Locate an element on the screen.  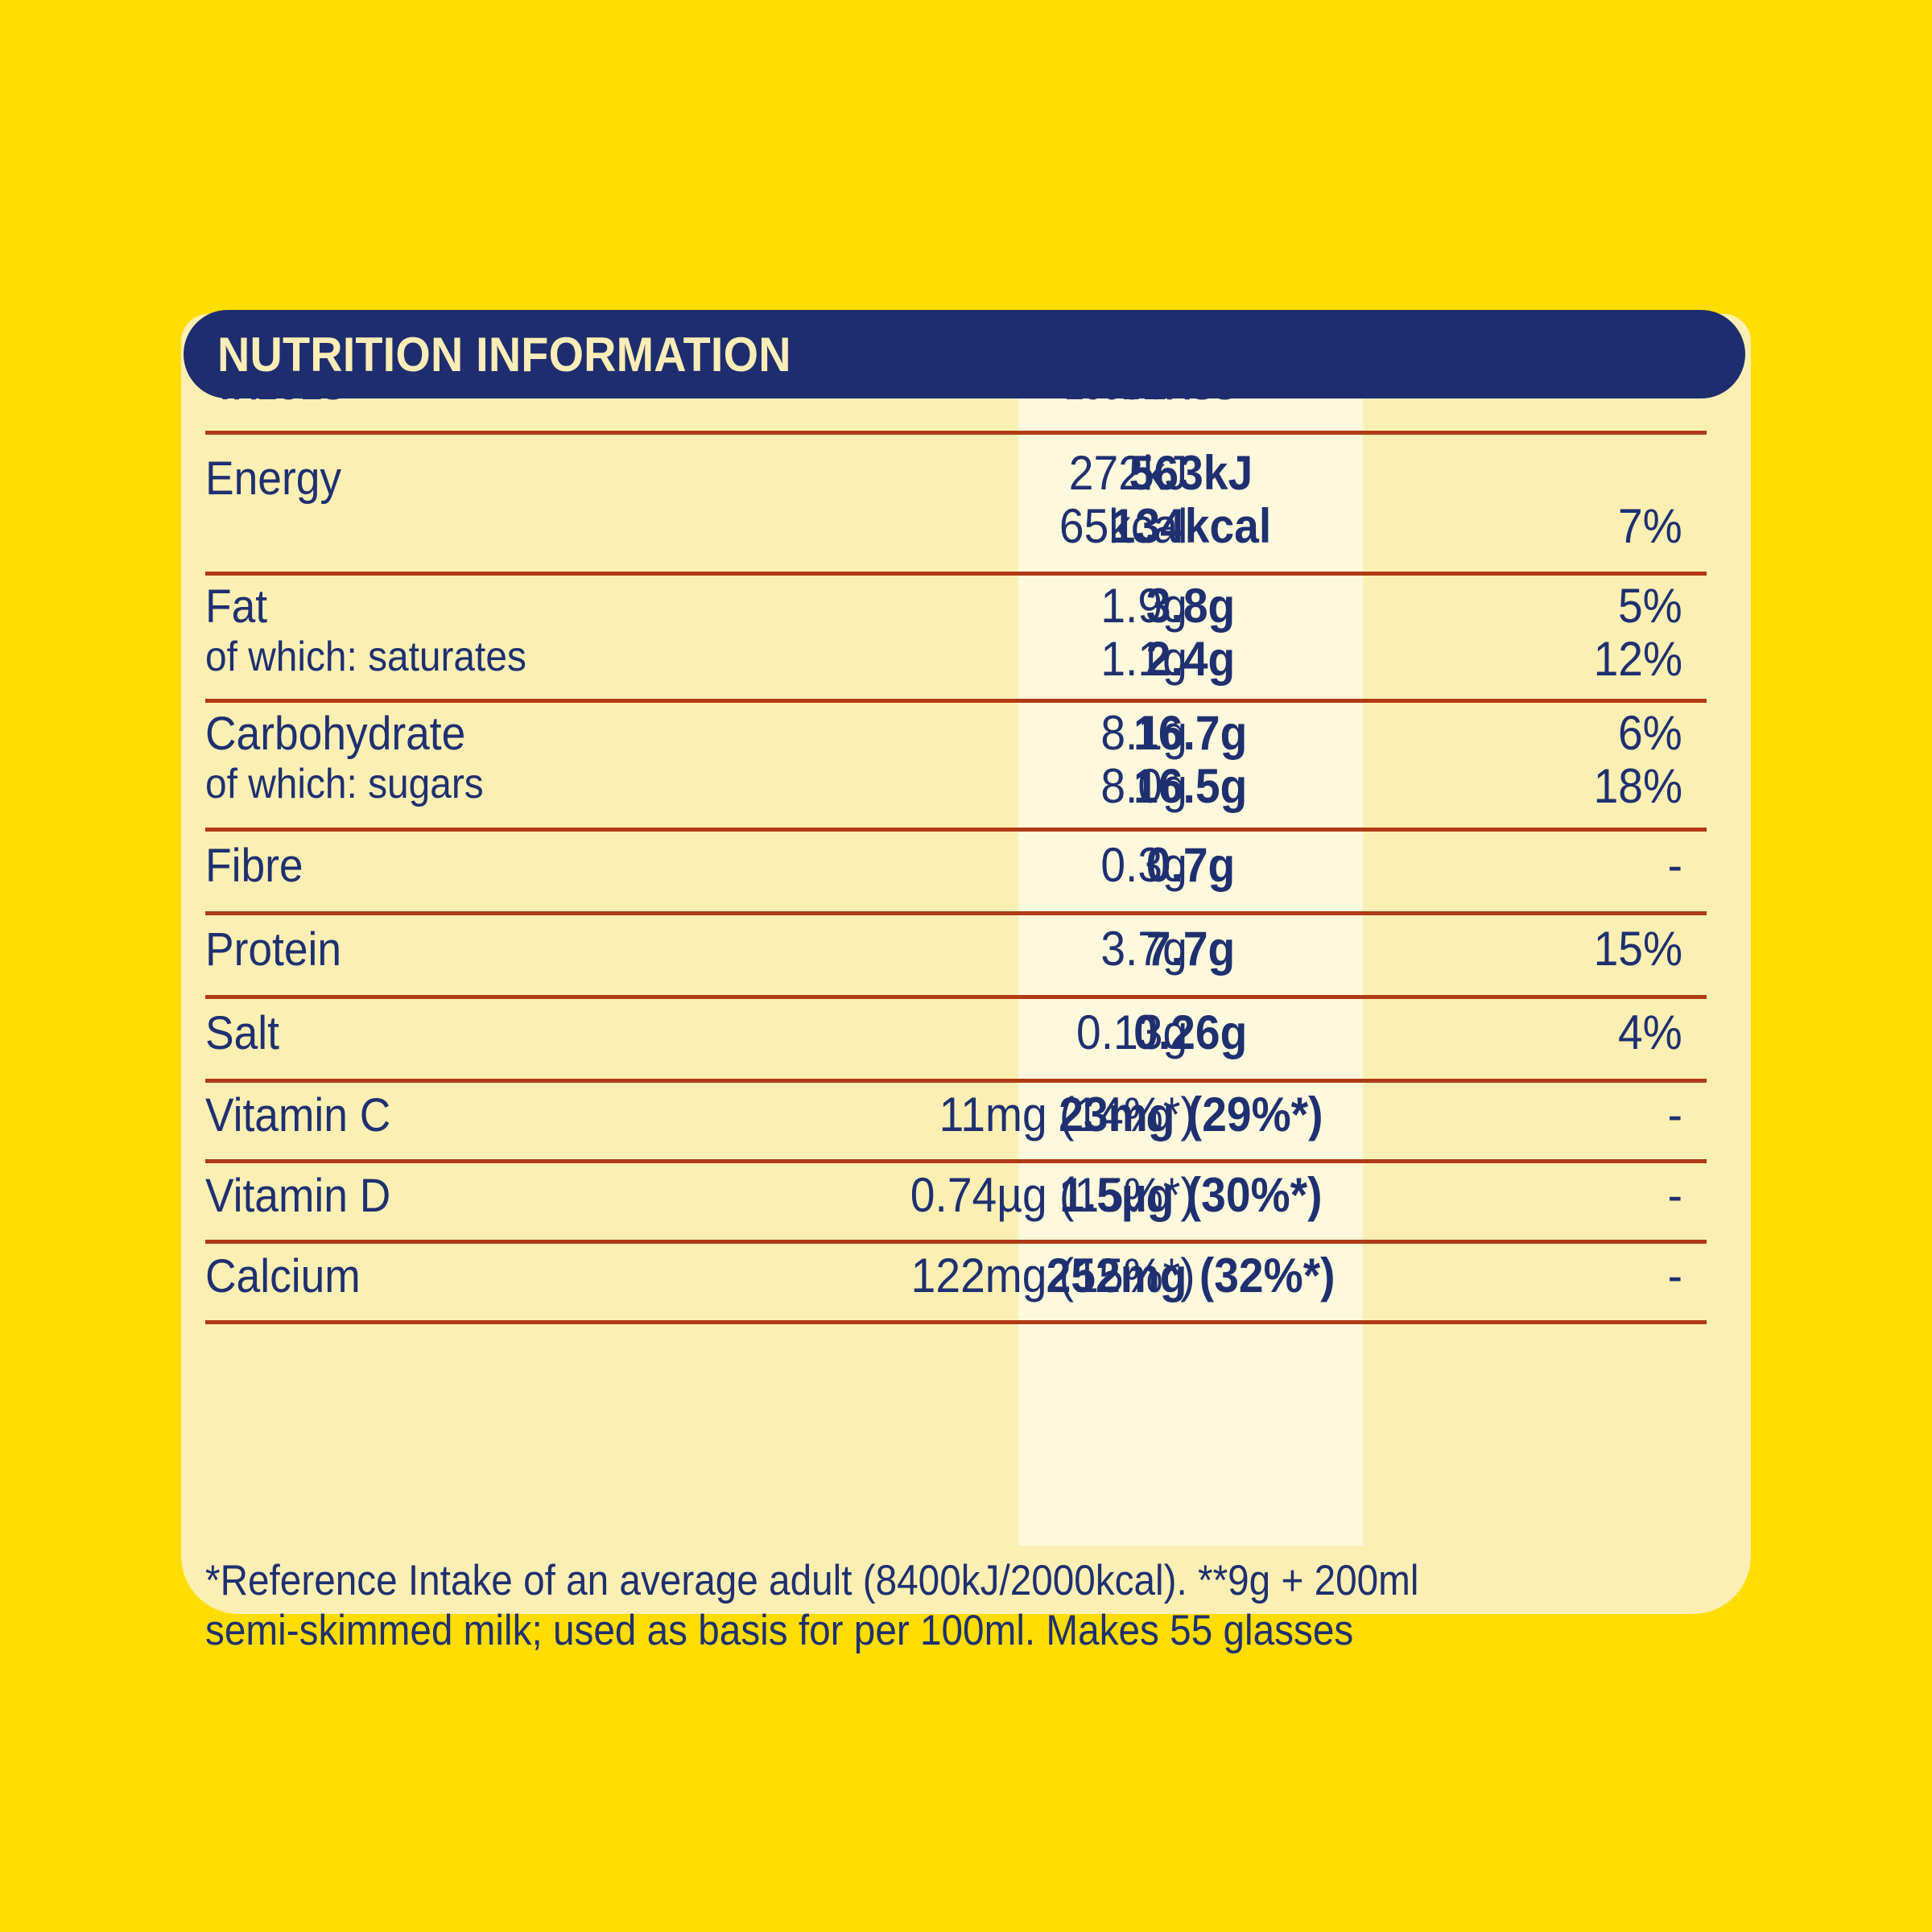
table-row: Salt 0.13g 0.26g 4% is located at coordinates (966, 1037).